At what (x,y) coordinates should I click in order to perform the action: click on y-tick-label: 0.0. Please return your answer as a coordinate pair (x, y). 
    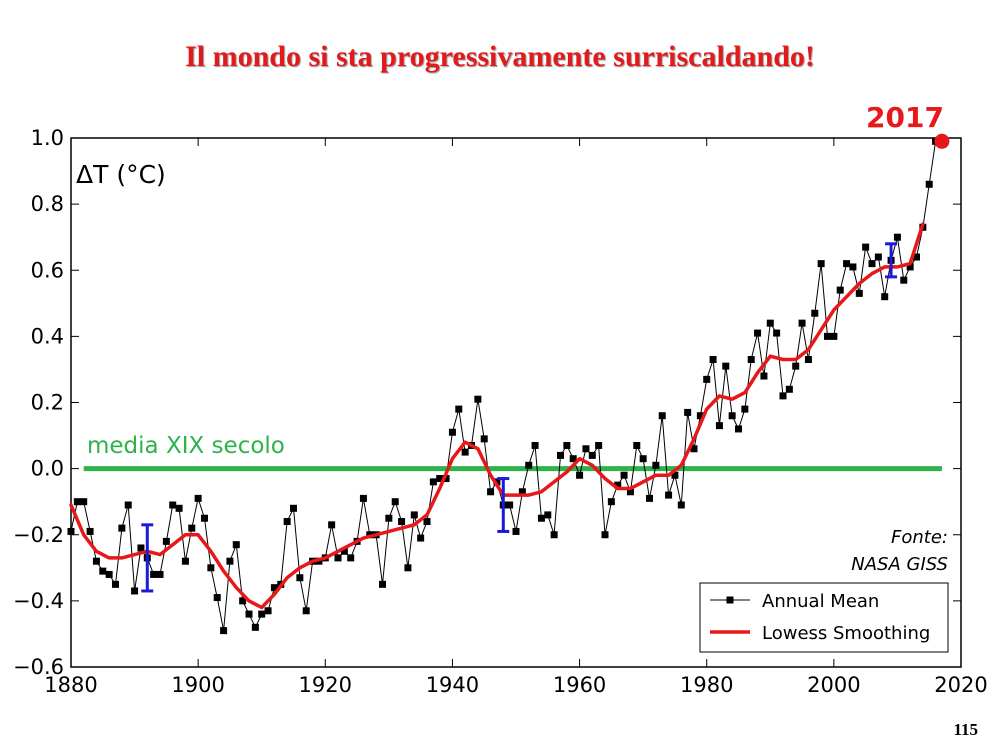
    Looking at the image, I should click on (47, 469).